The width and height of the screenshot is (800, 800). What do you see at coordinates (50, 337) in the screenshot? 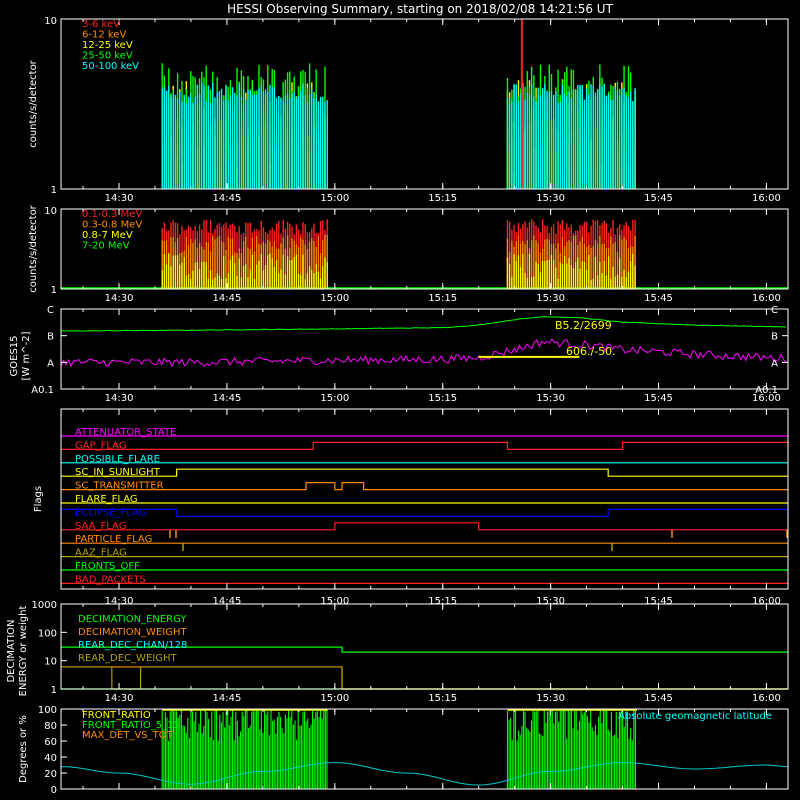
I see `goes-class-label: B` at bounding box center [50, 337].